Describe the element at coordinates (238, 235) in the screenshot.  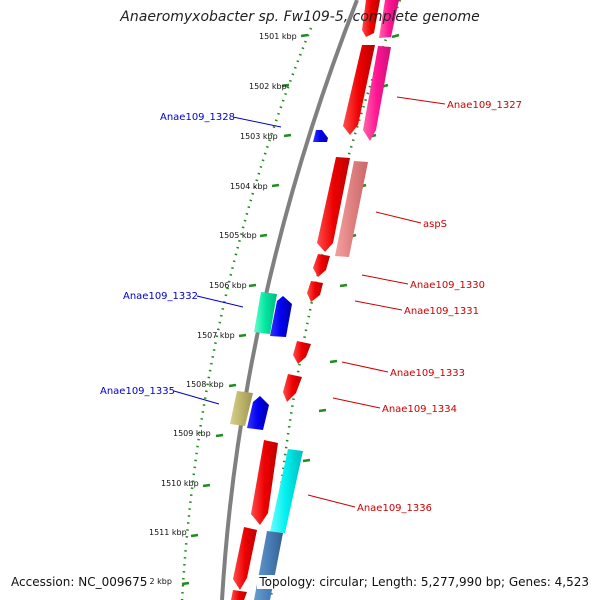
I see `kbp-tick-label: 1505 kbp` at that location.